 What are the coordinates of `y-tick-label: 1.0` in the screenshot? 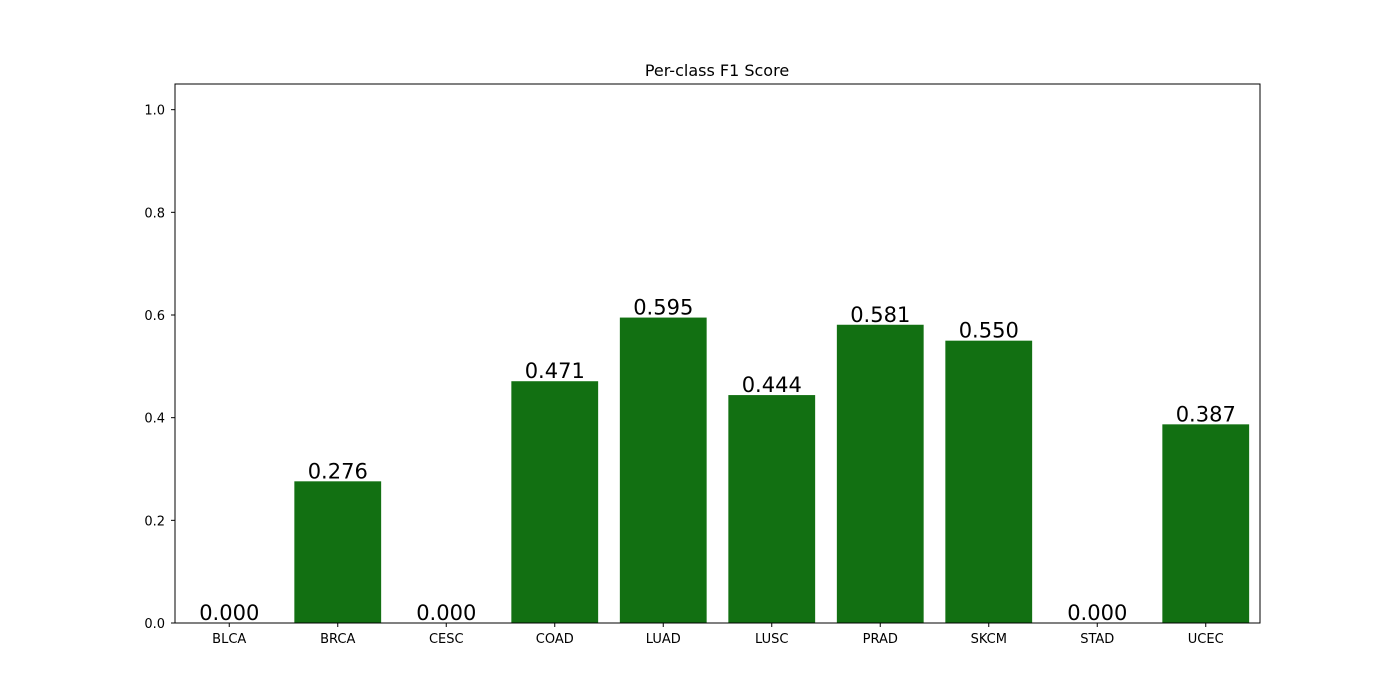 It's located at (154, 111).